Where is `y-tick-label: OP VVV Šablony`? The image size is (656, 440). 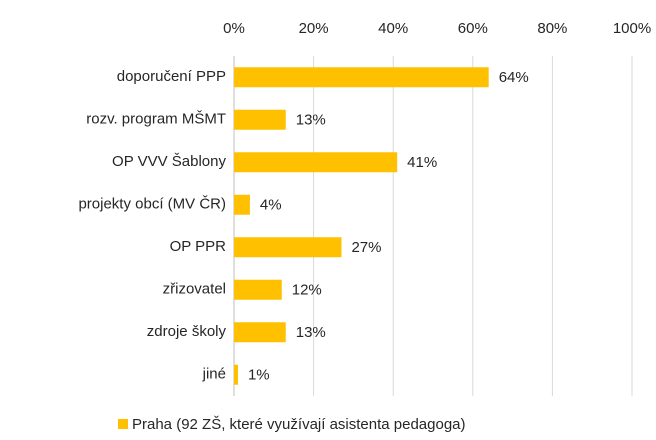
y-tick-label: OP VVV Šablony is located at coordinates (169, 161).